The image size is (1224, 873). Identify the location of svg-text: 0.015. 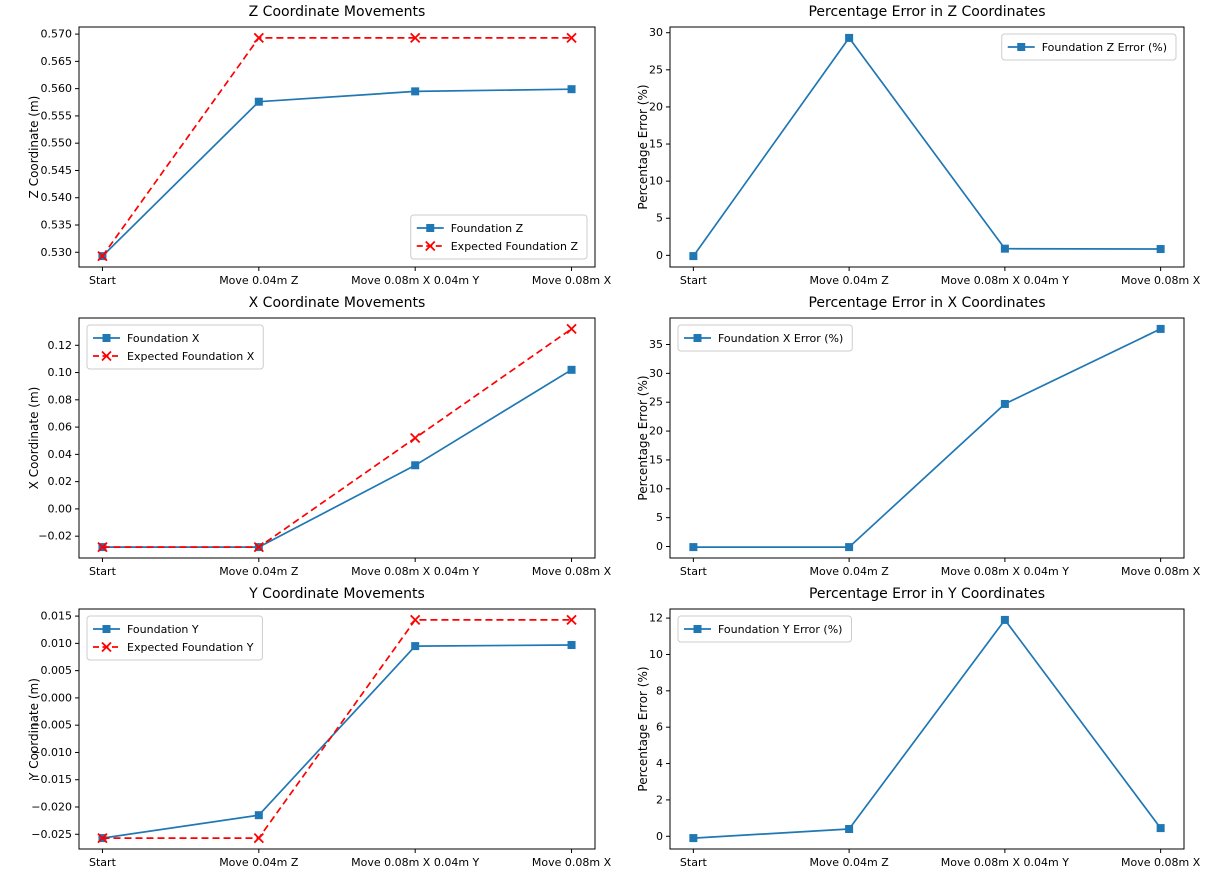
(57, 616).